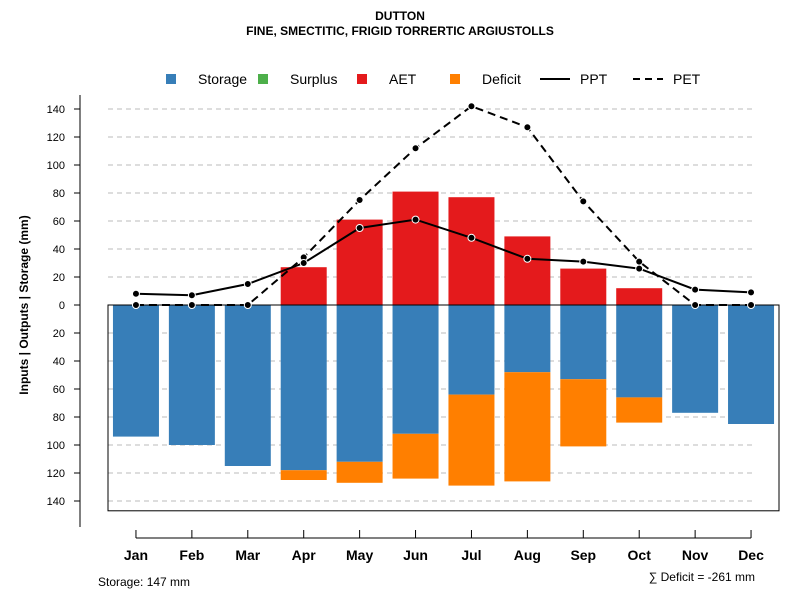 This screenshot has height=600, width=800. Describe the element at coordinates (144, 582) in the screenshot. I see `storage-note: Storage: 147 mm` at that location.